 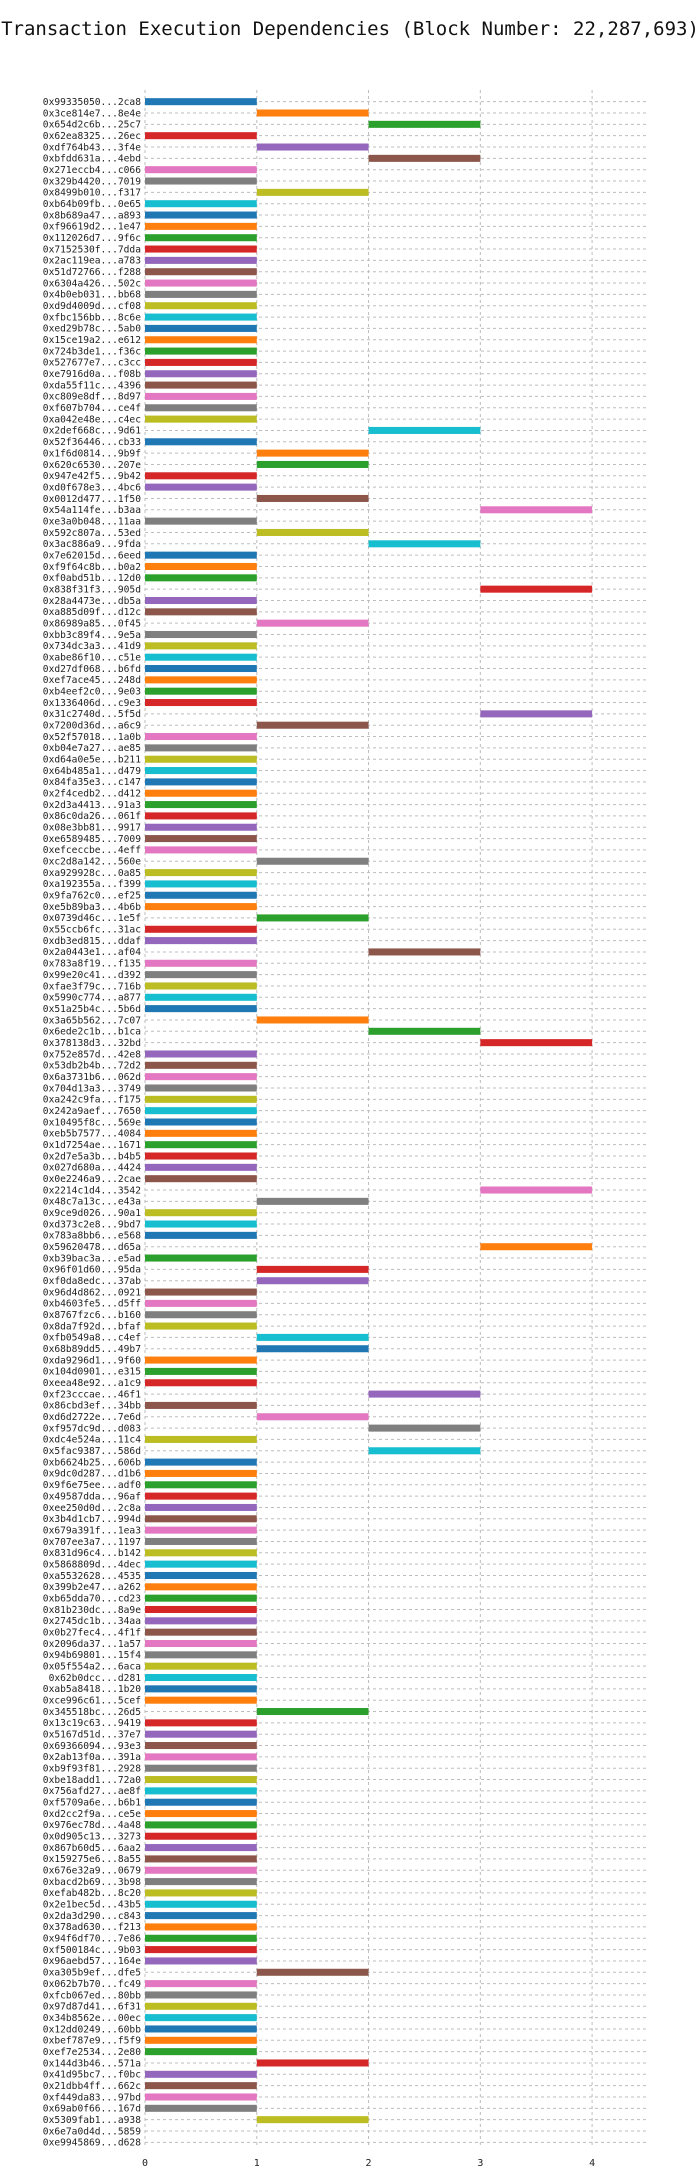 What do you see at coordinates (92, 431) in the screenshot?
I see `transaction-label: 0x2def668c...9d61` at bounding box center [92, 431].